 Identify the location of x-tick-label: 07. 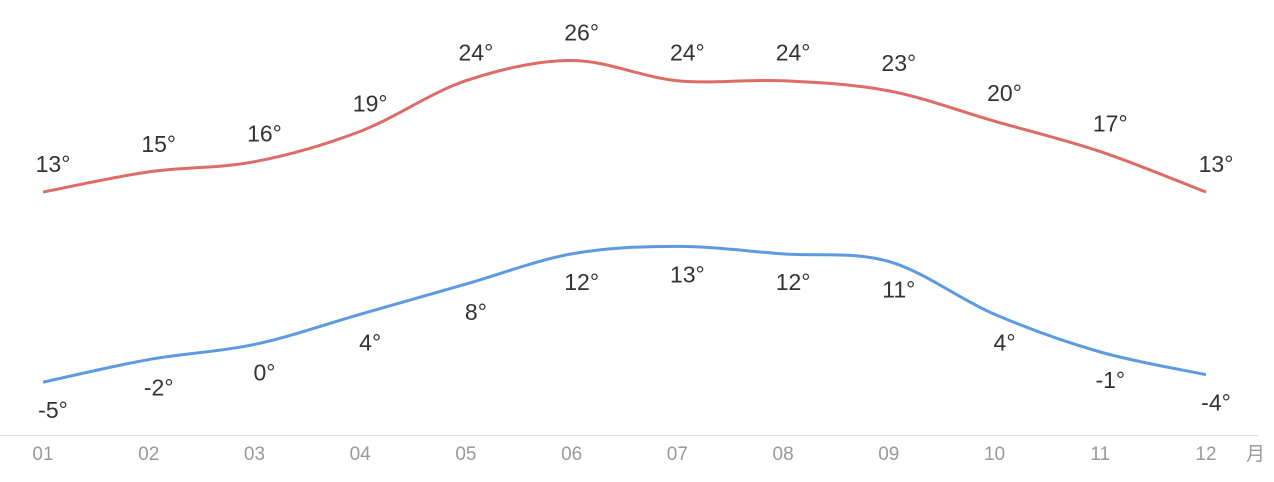
(677, 454).